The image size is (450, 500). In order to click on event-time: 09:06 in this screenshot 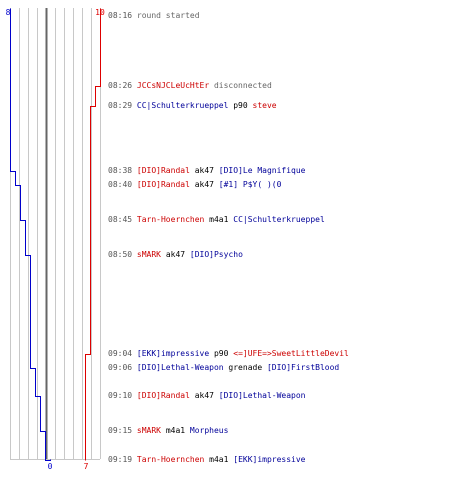, I will do `click(122, 367)`.